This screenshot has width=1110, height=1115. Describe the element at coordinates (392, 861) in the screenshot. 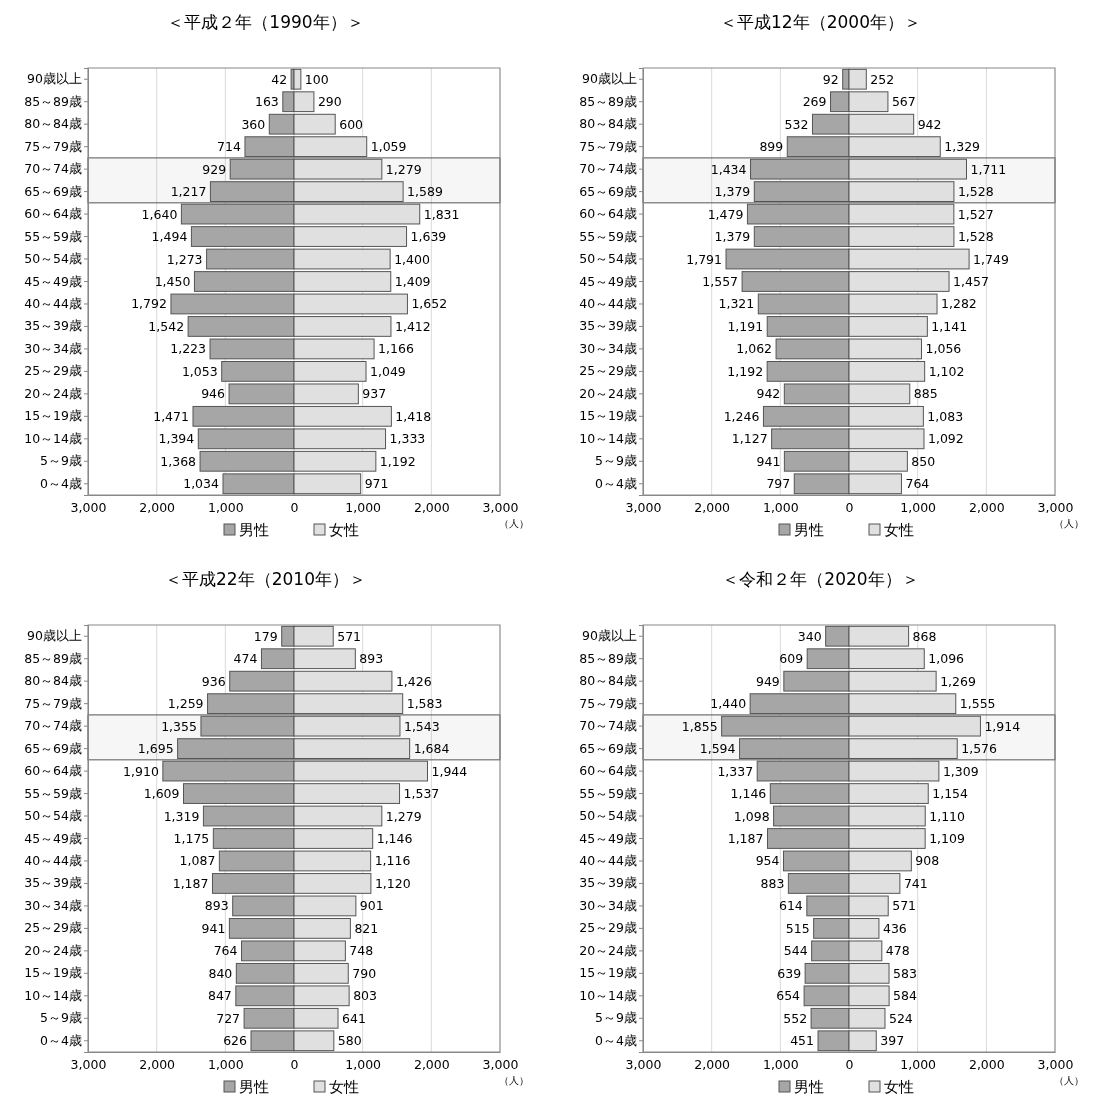

I see `data-label: 1,116` at that location.